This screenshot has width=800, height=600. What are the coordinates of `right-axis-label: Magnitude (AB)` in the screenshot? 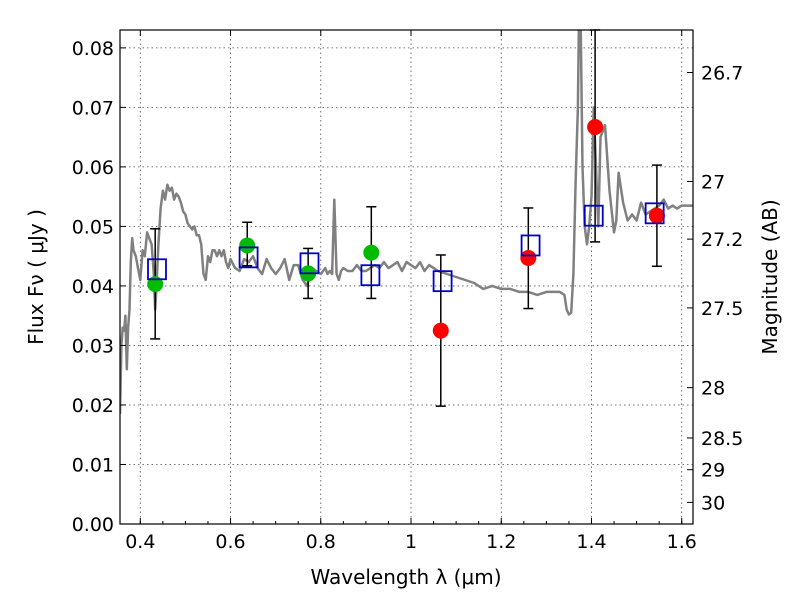 It's located at (770, 276).